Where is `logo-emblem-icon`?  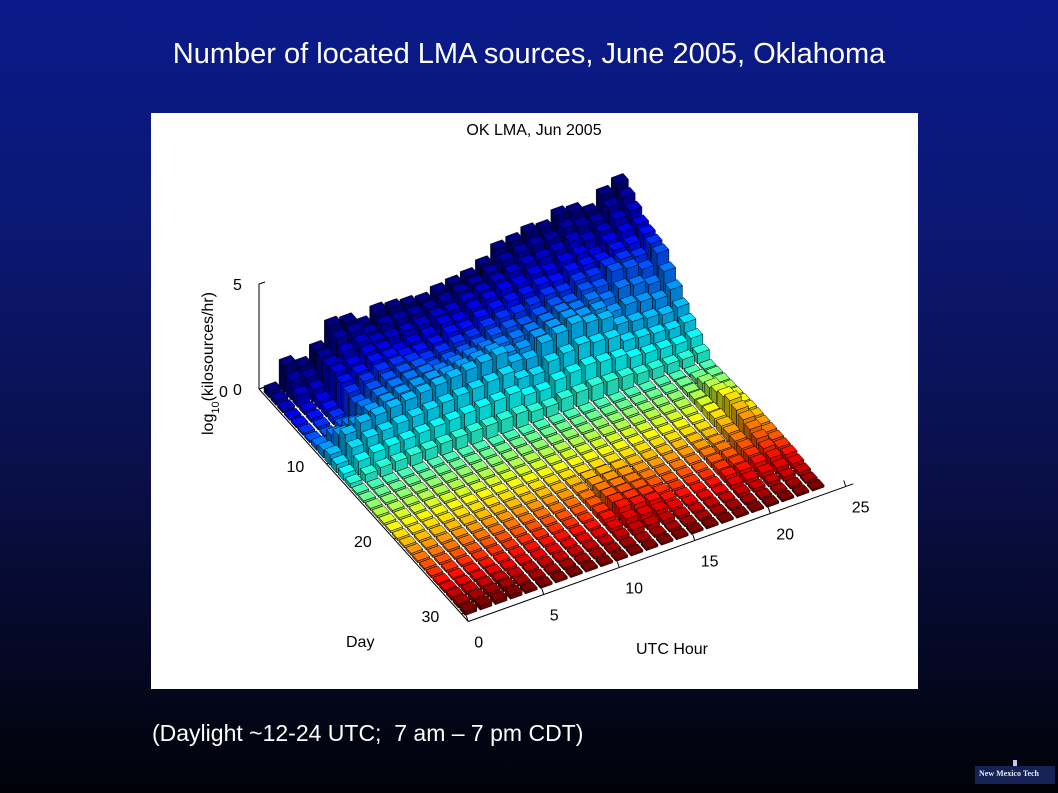 logo-emblem-icon is located at coordinates (1015, 772).